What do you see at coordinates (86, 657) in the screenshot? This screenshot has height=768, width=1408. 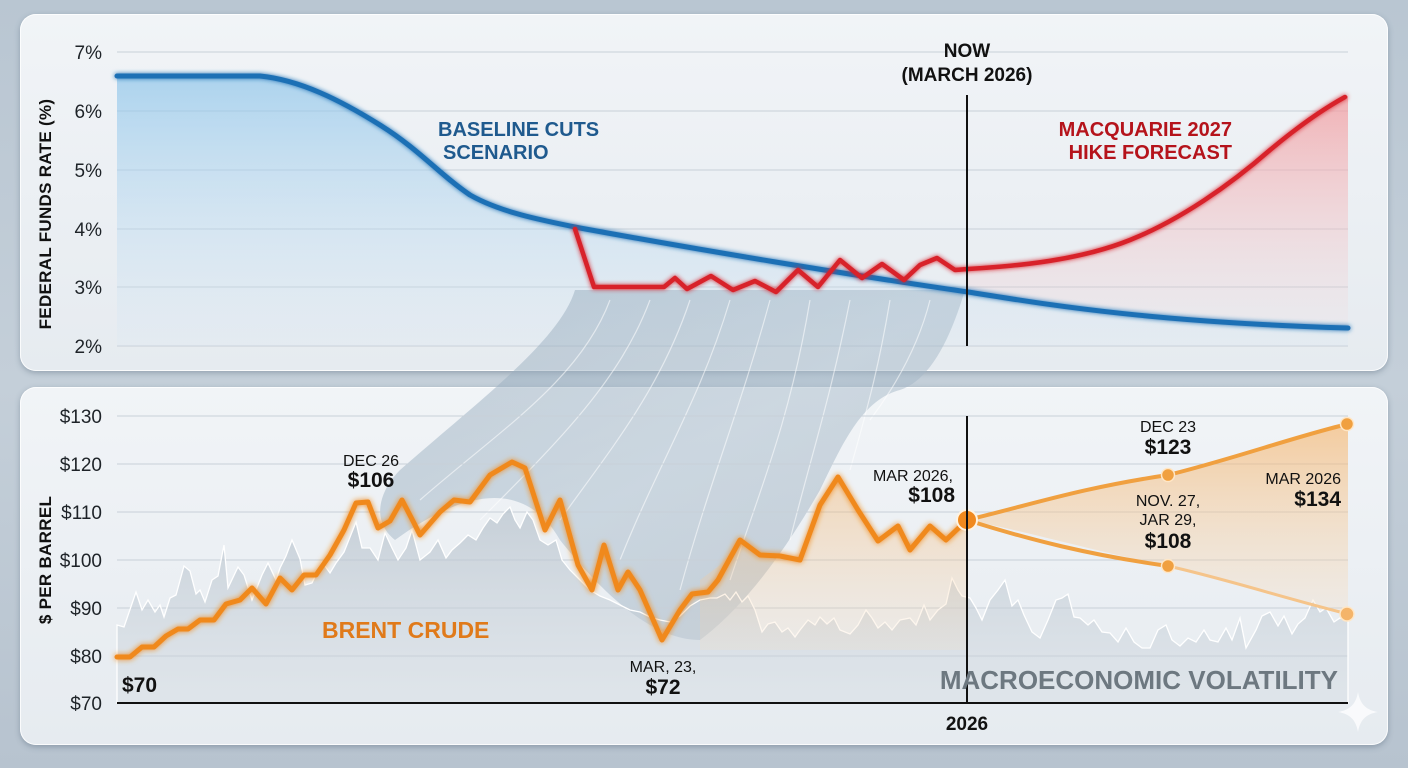 I see `ytick-80: $80` at bounding box center [86, 657].